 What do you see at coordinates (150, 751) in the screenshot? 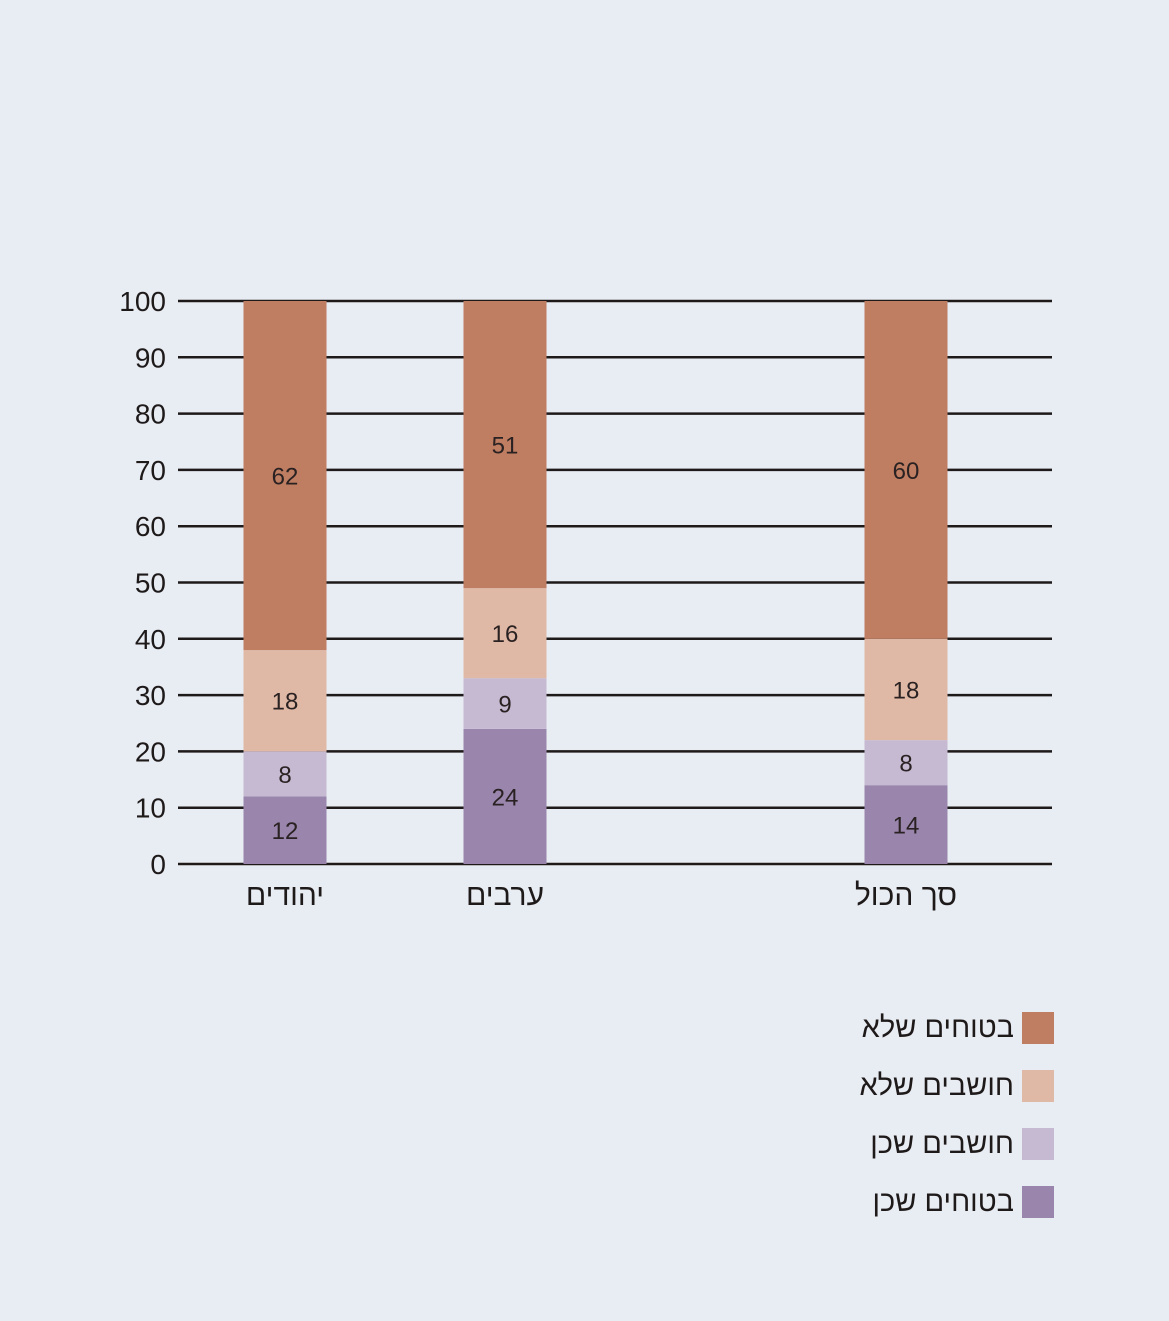
I see `y-tick-label: 20` at bounding box center [150, 751].